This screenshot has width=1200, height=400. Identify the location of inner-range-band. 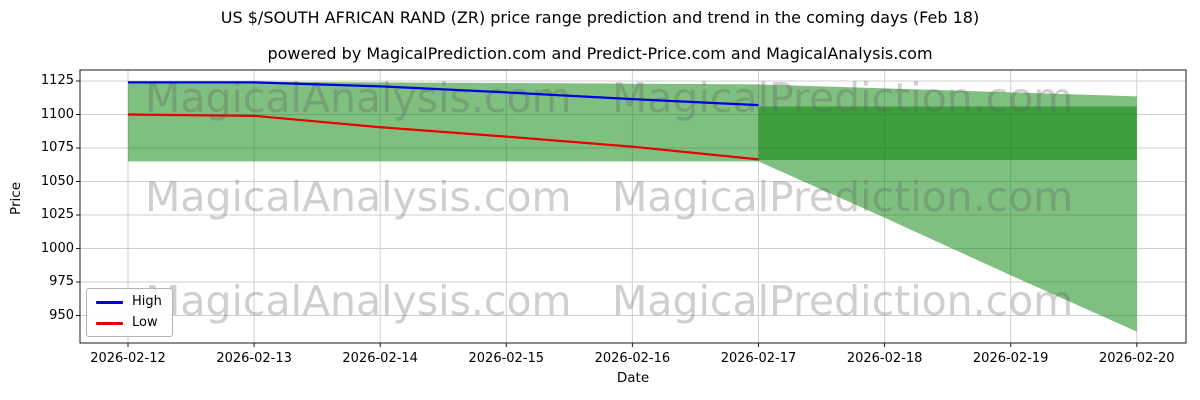
(947, 133).